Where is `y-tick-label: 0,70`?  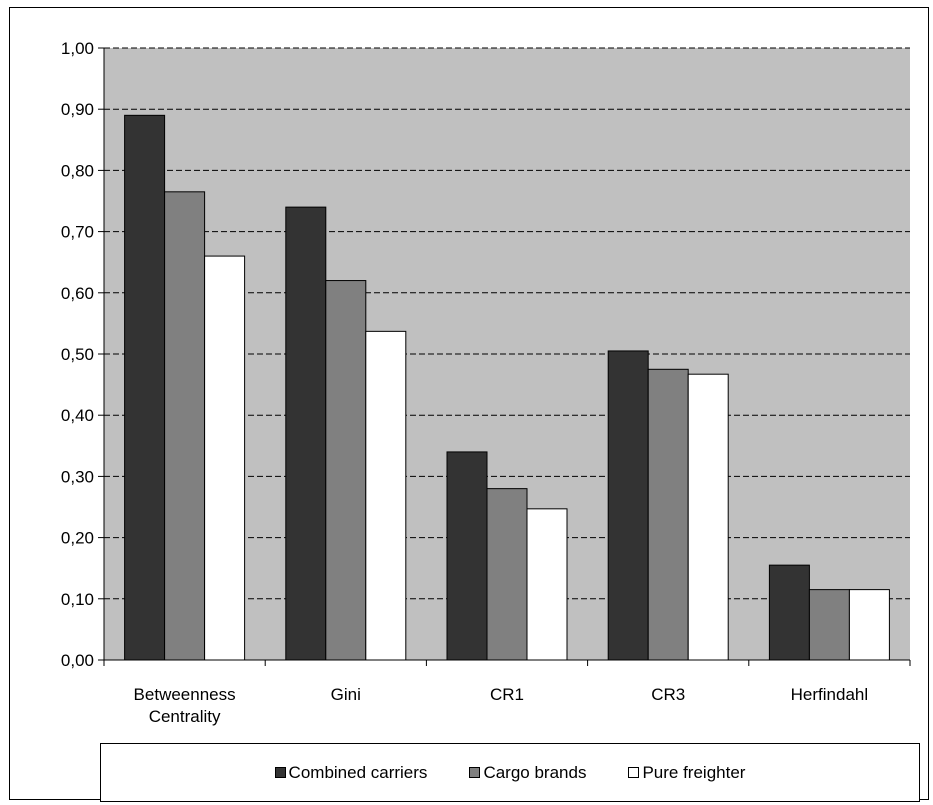
y-tick-label: 0,70 is located at coordinates (77, 232).